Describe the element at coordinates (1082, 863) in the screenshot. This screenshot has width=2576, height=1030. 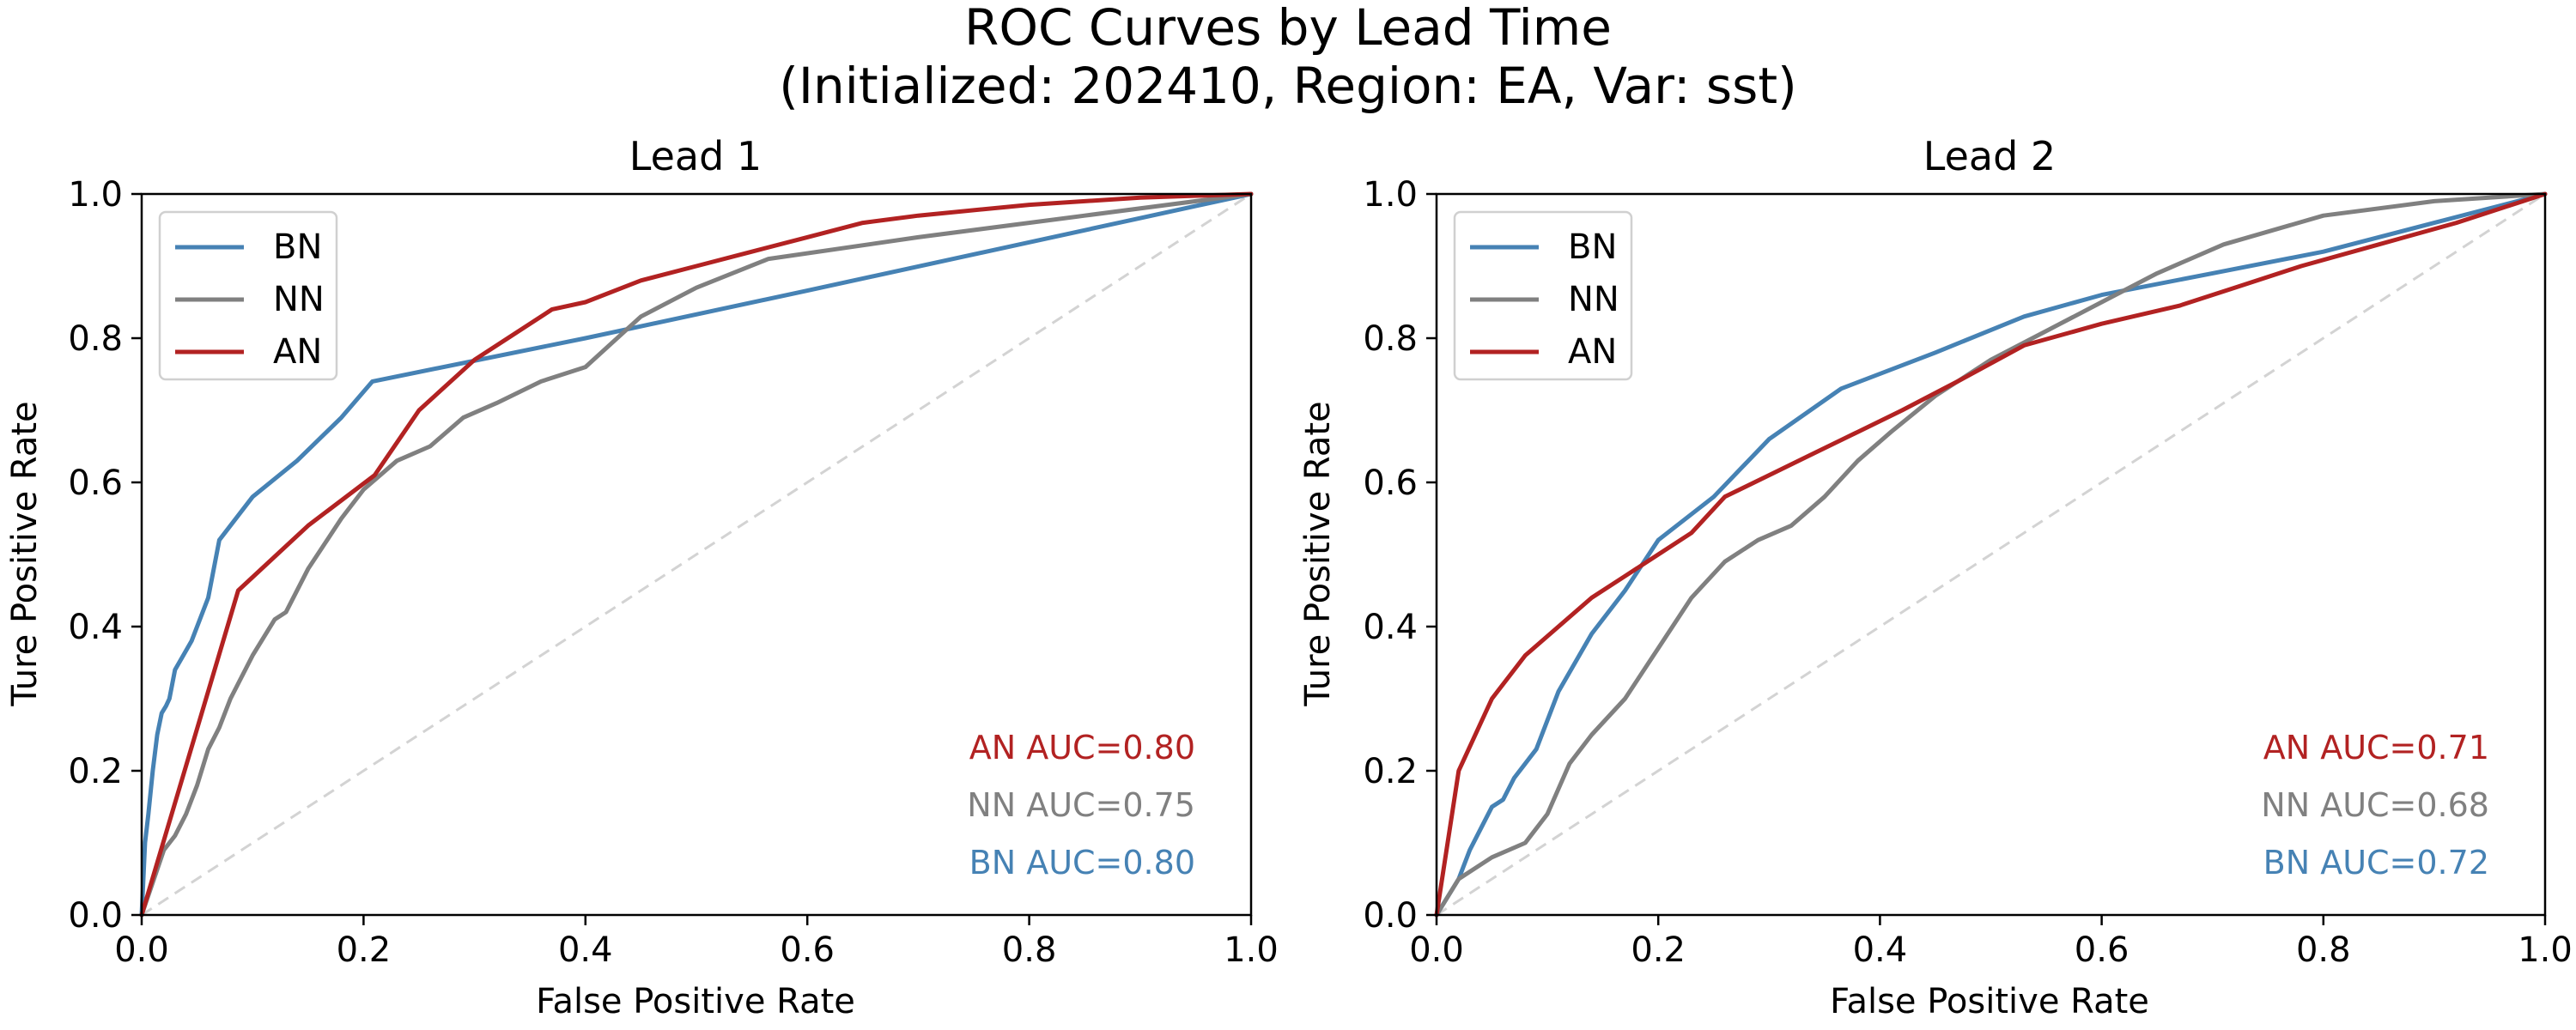
I see `auc-annotation: BN AUC=0.80` at that location.